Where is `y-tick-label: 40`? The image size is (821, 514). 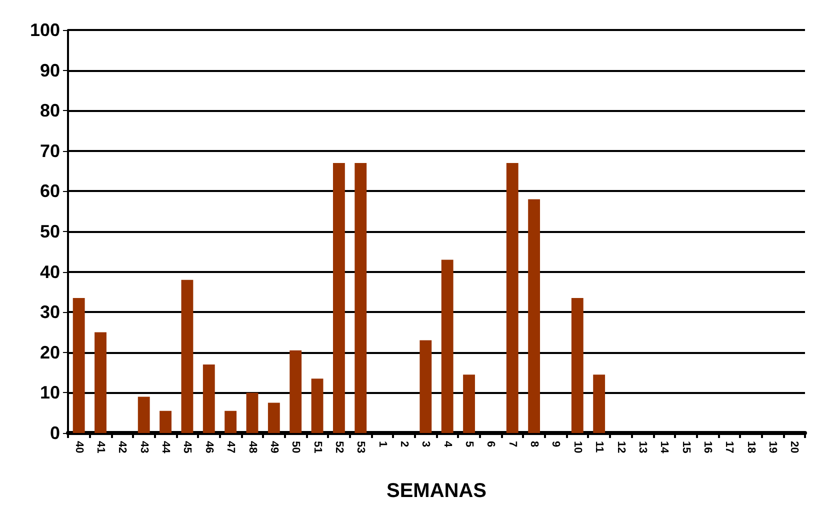 y-tick-label: 40 is located at coordinates (50, 272).